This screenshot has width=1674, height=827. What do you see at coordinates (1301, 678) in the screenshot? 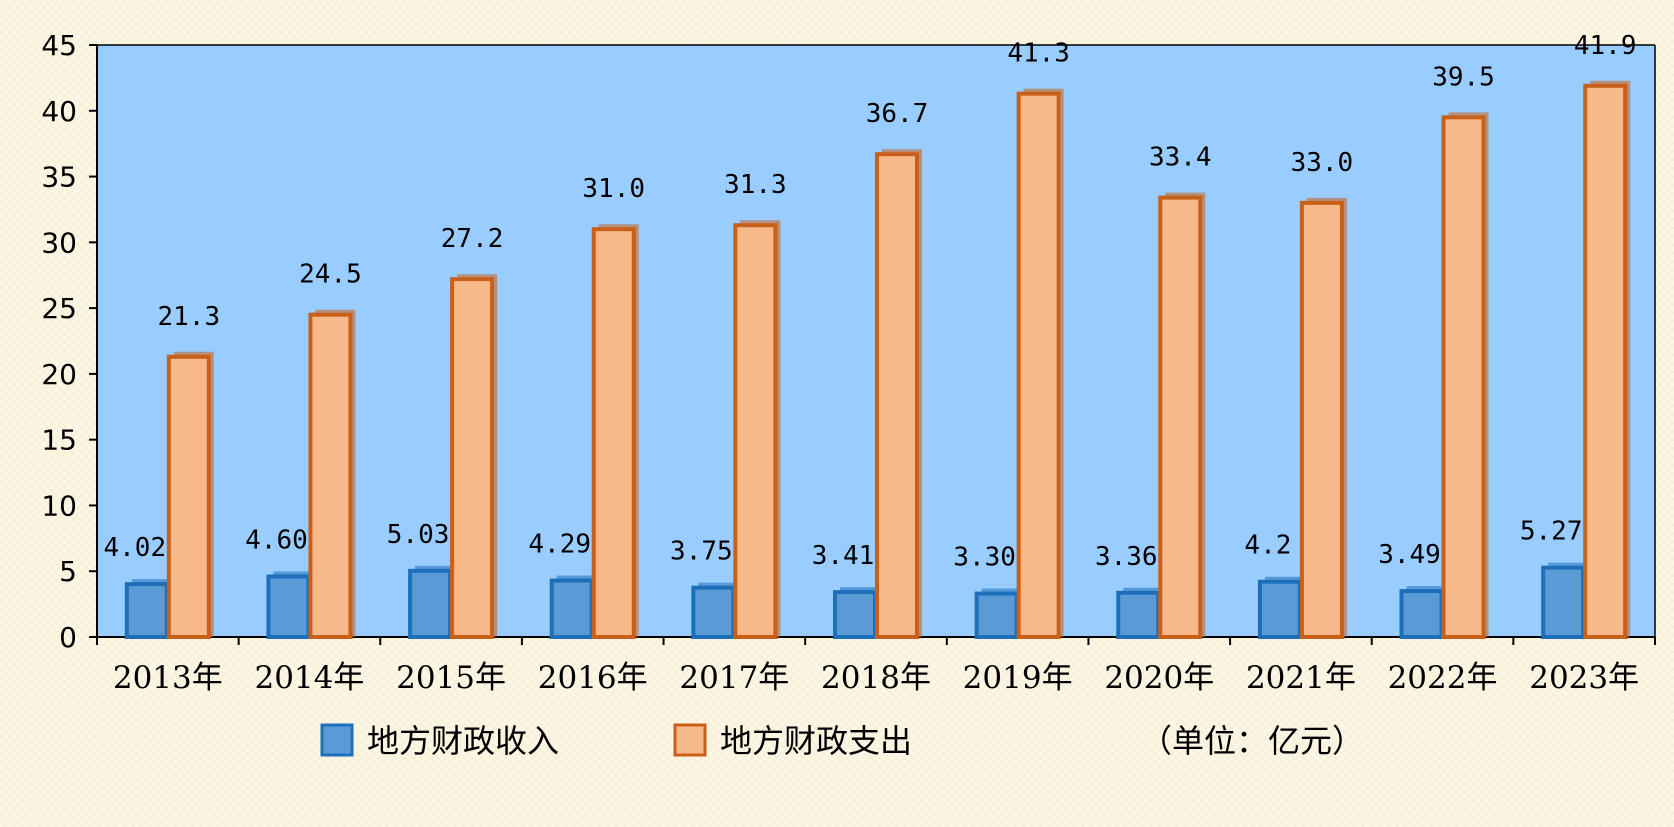
I see `x-category-label: 2021年` at bounding box center [1301, 678].